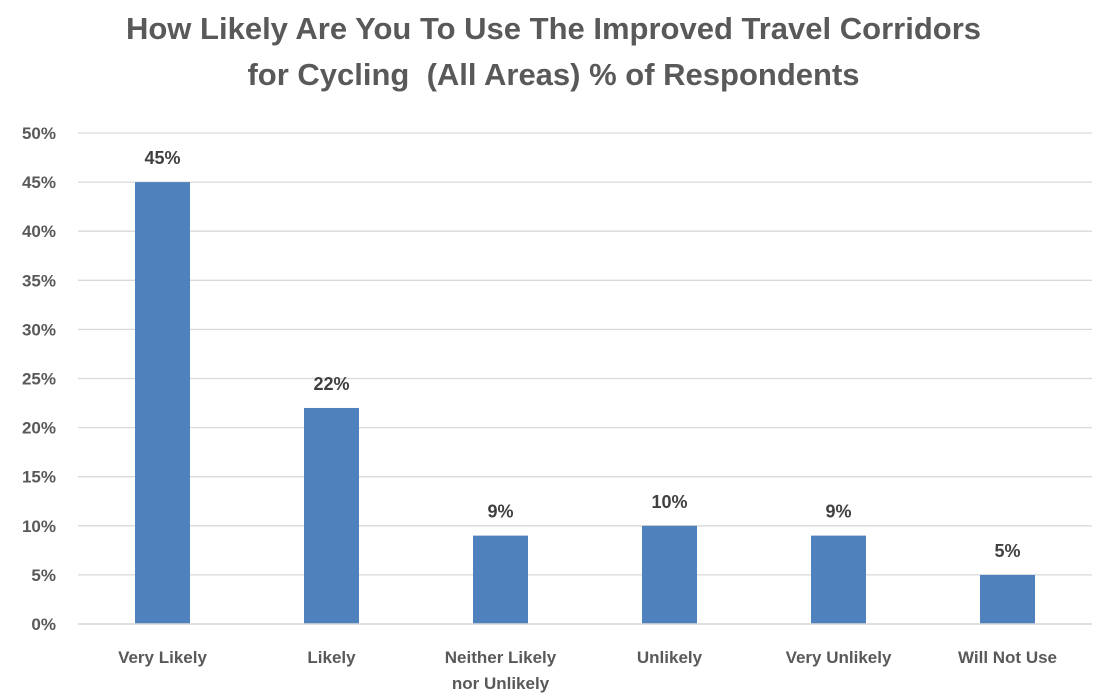 Image resolution: width=1107 pixels, height=694 pixels. What do you see at coordinates (553, 74) in the screenshot?
I see `chart-title-line-2: for Cycling (All Areas) % of Respondents` at bounding box center [553, 74].